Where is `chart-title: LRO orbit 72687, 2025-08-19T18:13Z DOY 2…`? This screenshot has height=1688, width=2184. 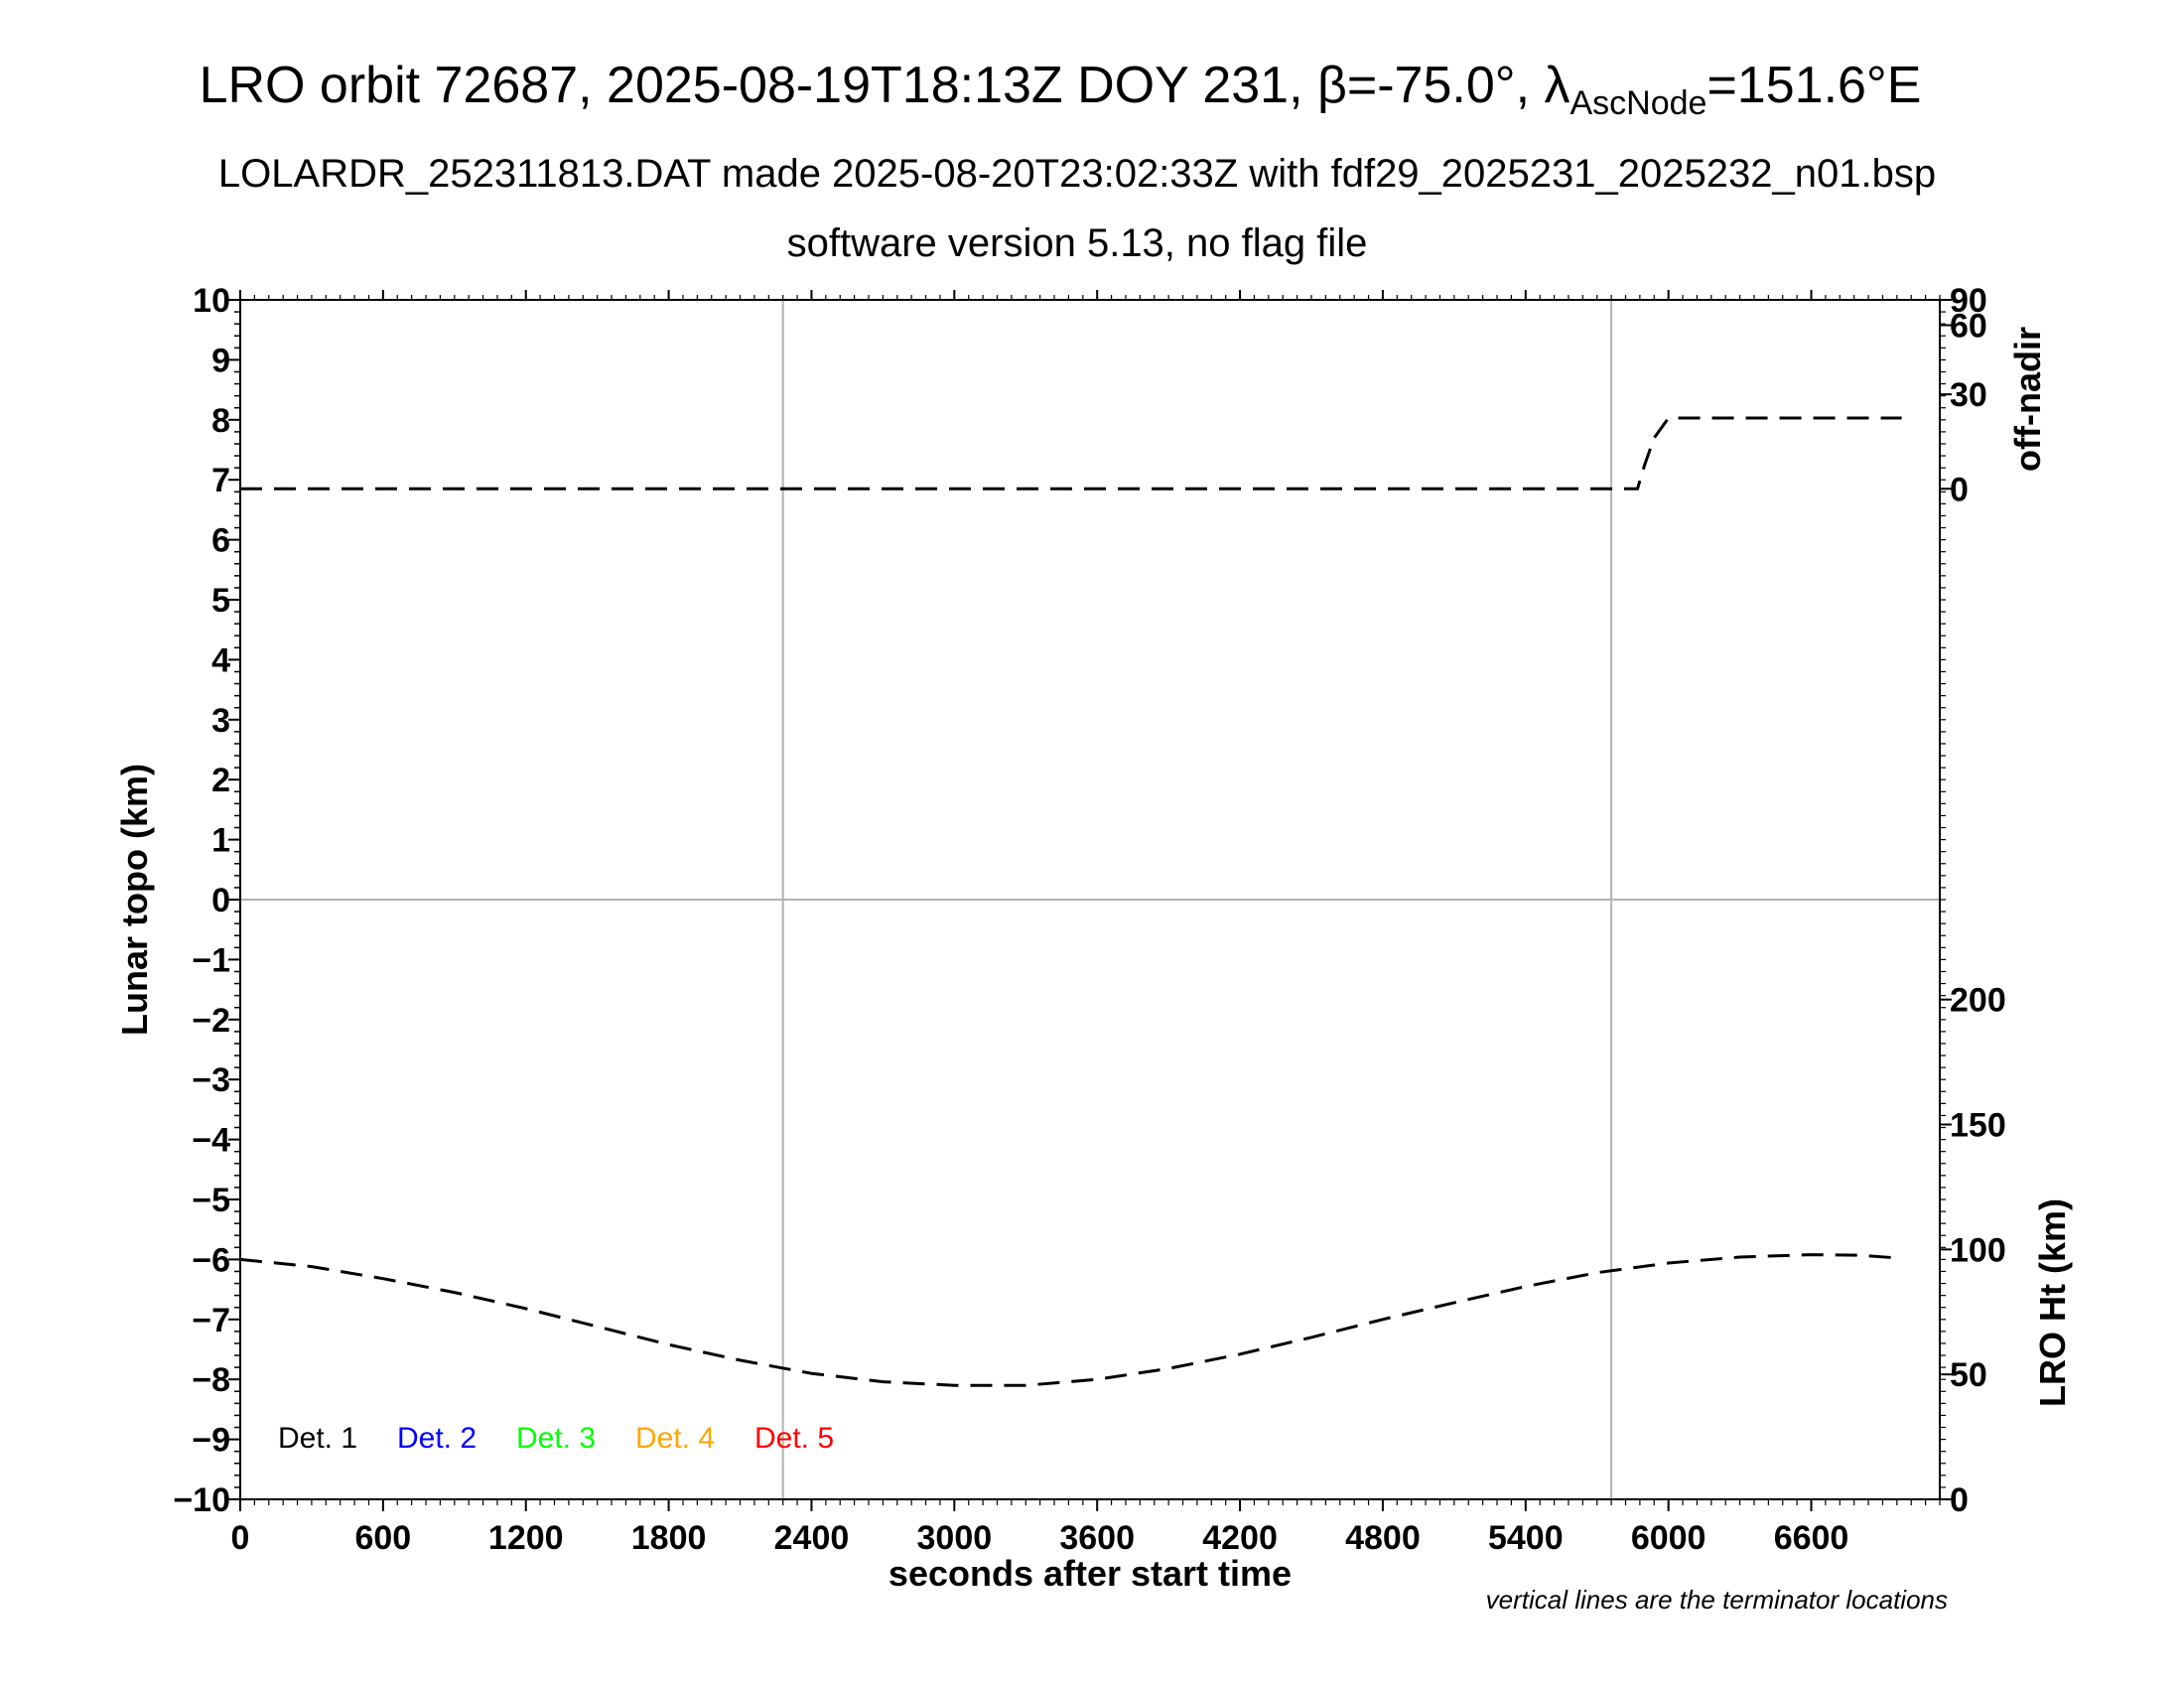 chart-title: LRO orbit 72687, 2025-08-19T18:13Z DOY 2… is located at coordinates (1061, 89).